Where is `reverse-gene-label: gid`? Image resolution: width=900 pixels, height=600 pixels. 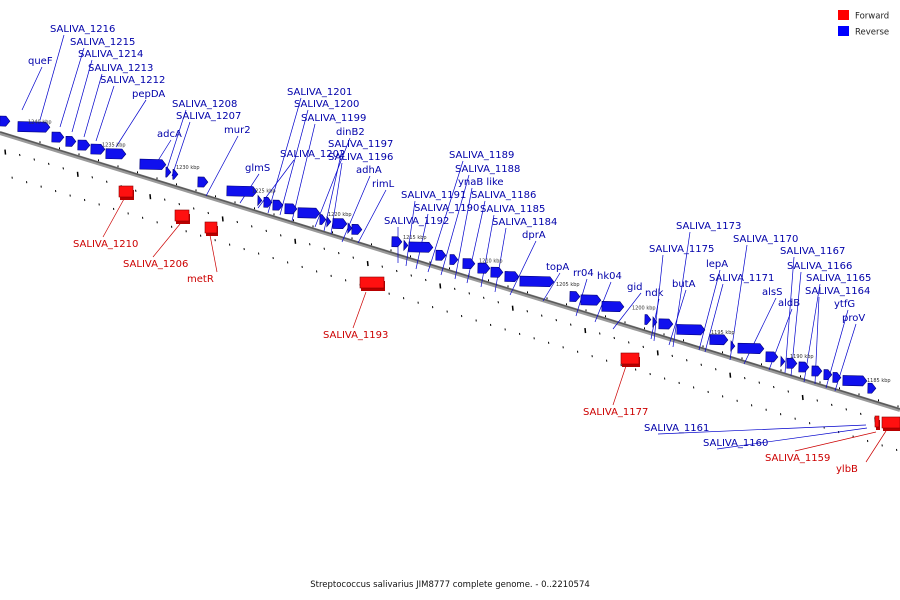 reverse-gene-label: gid is located at coordinates (634, 287).